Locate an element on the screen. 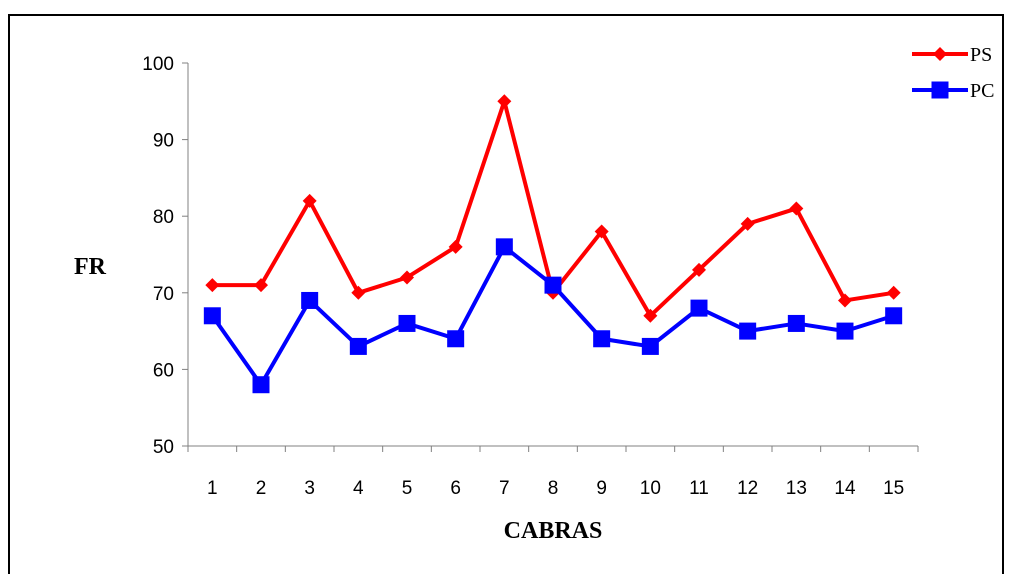 The width and height of the screenshot is (1009, 574). legend: PS PC is located at coordinates (953, 73).